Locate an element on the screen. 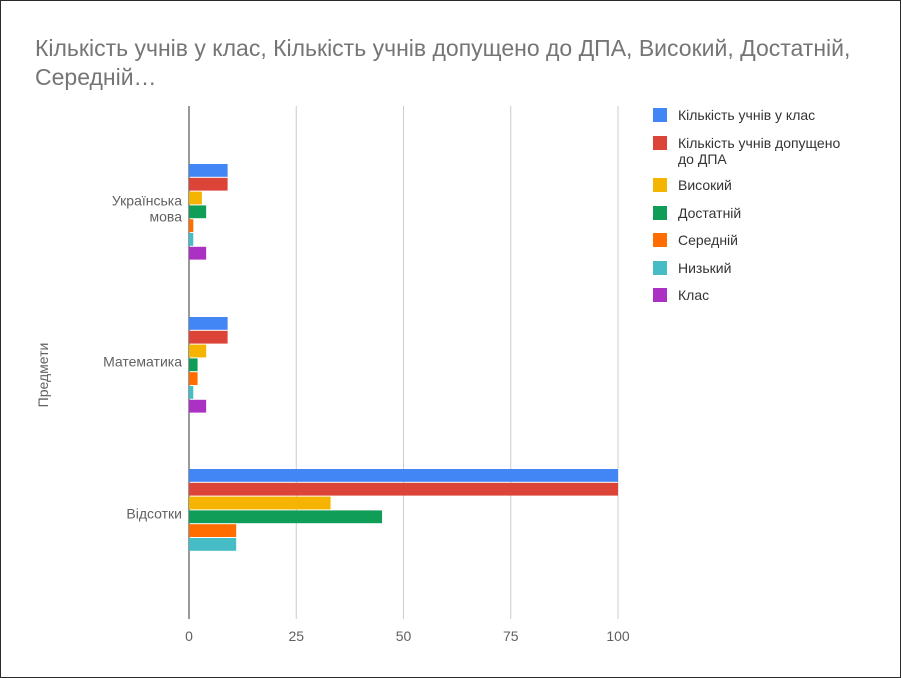 Image resolution: width=901 pixels, height=678 pixels. legend-label: Високий is located at coordinates (705, 185).